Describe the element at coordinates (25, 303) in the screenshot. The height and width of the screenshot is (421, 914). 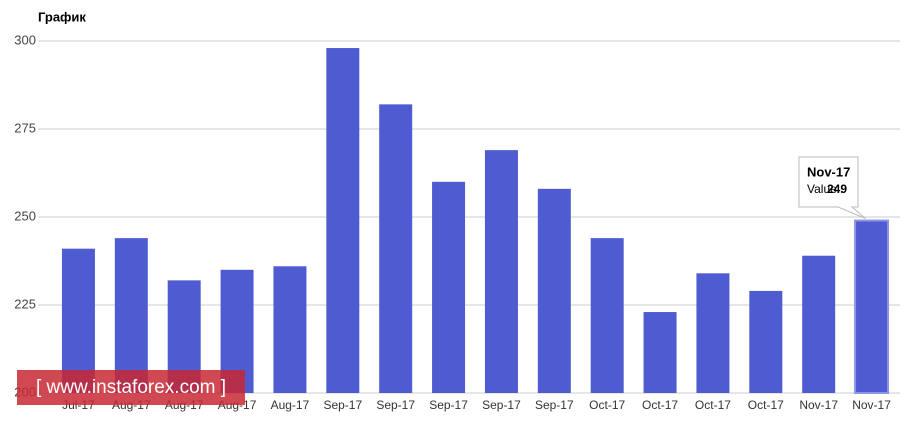
I see `y-tick-label: 225` at that location.